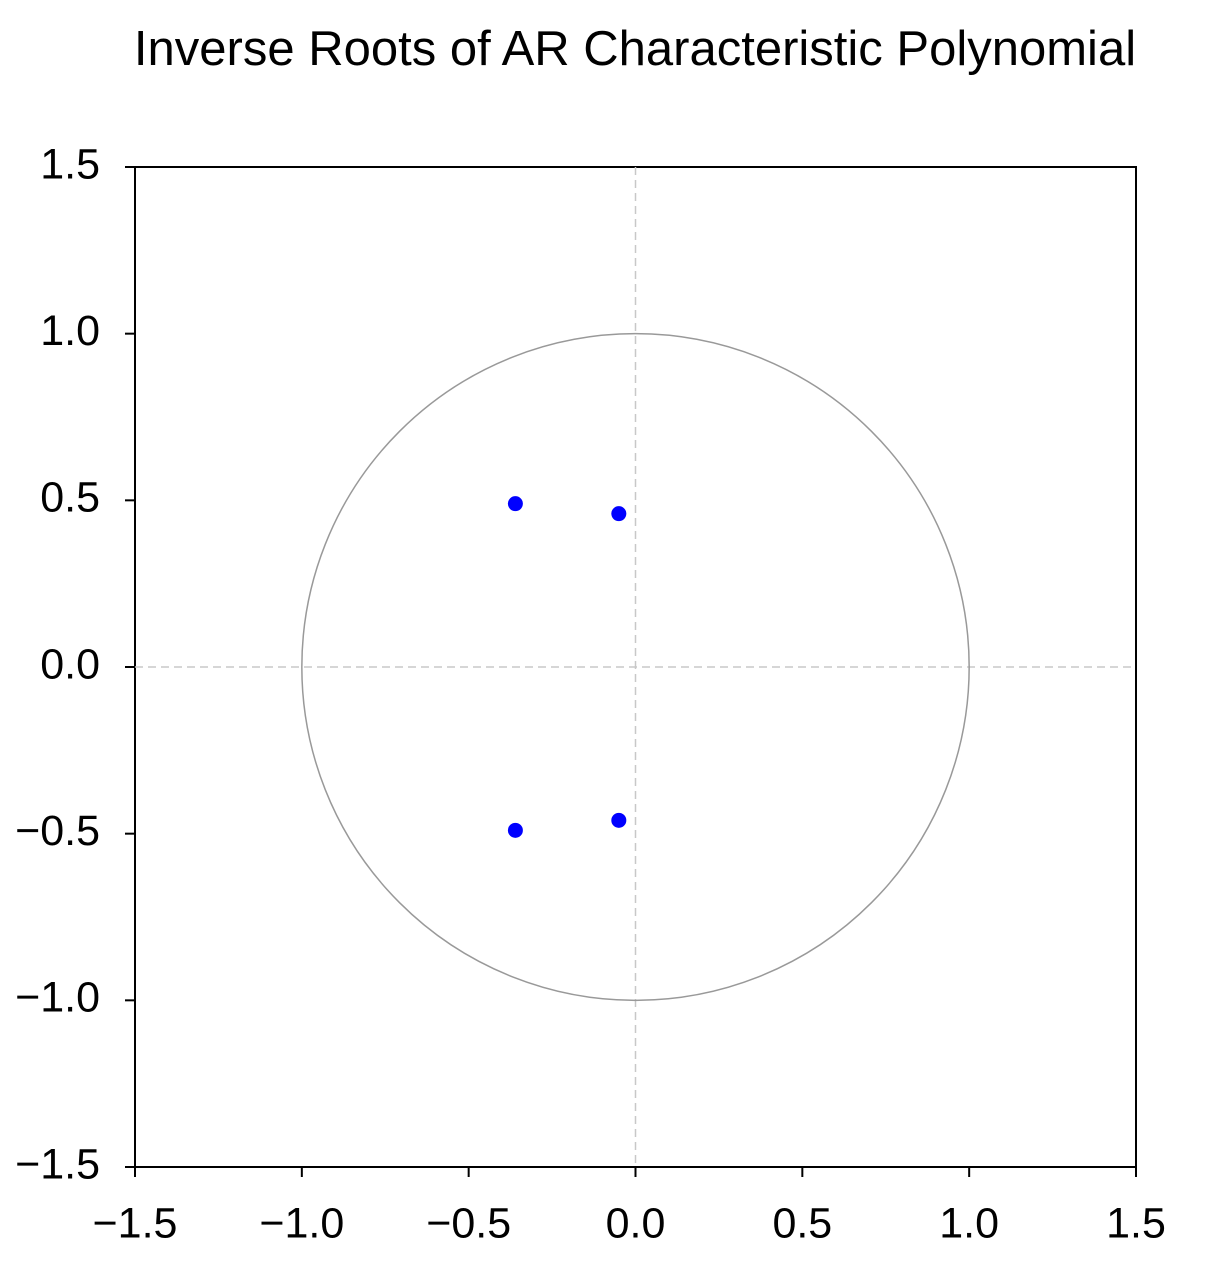 This screenshot has height=1278, width=1219. Describe the element at coordinates (301, 1223) in the screenshot. I see `x-tick-label: −1.0` at that location.